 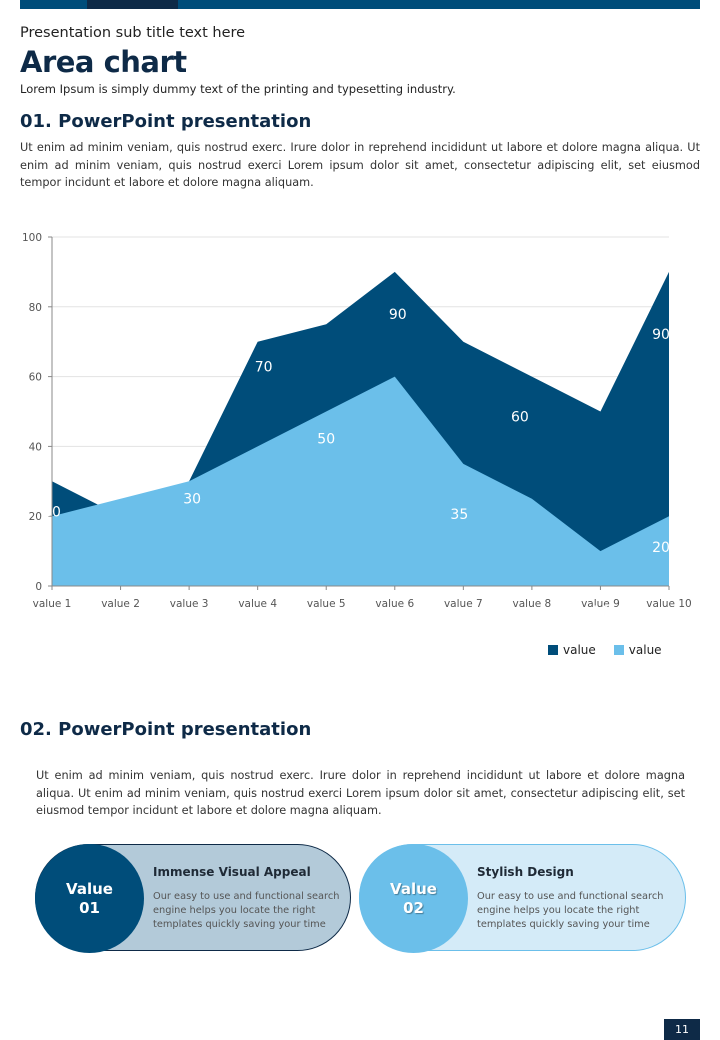 What do you see at coordinates (605, 650) in the screenshot?
I see `chart-legend: value value` at bounding box center [605, 650].